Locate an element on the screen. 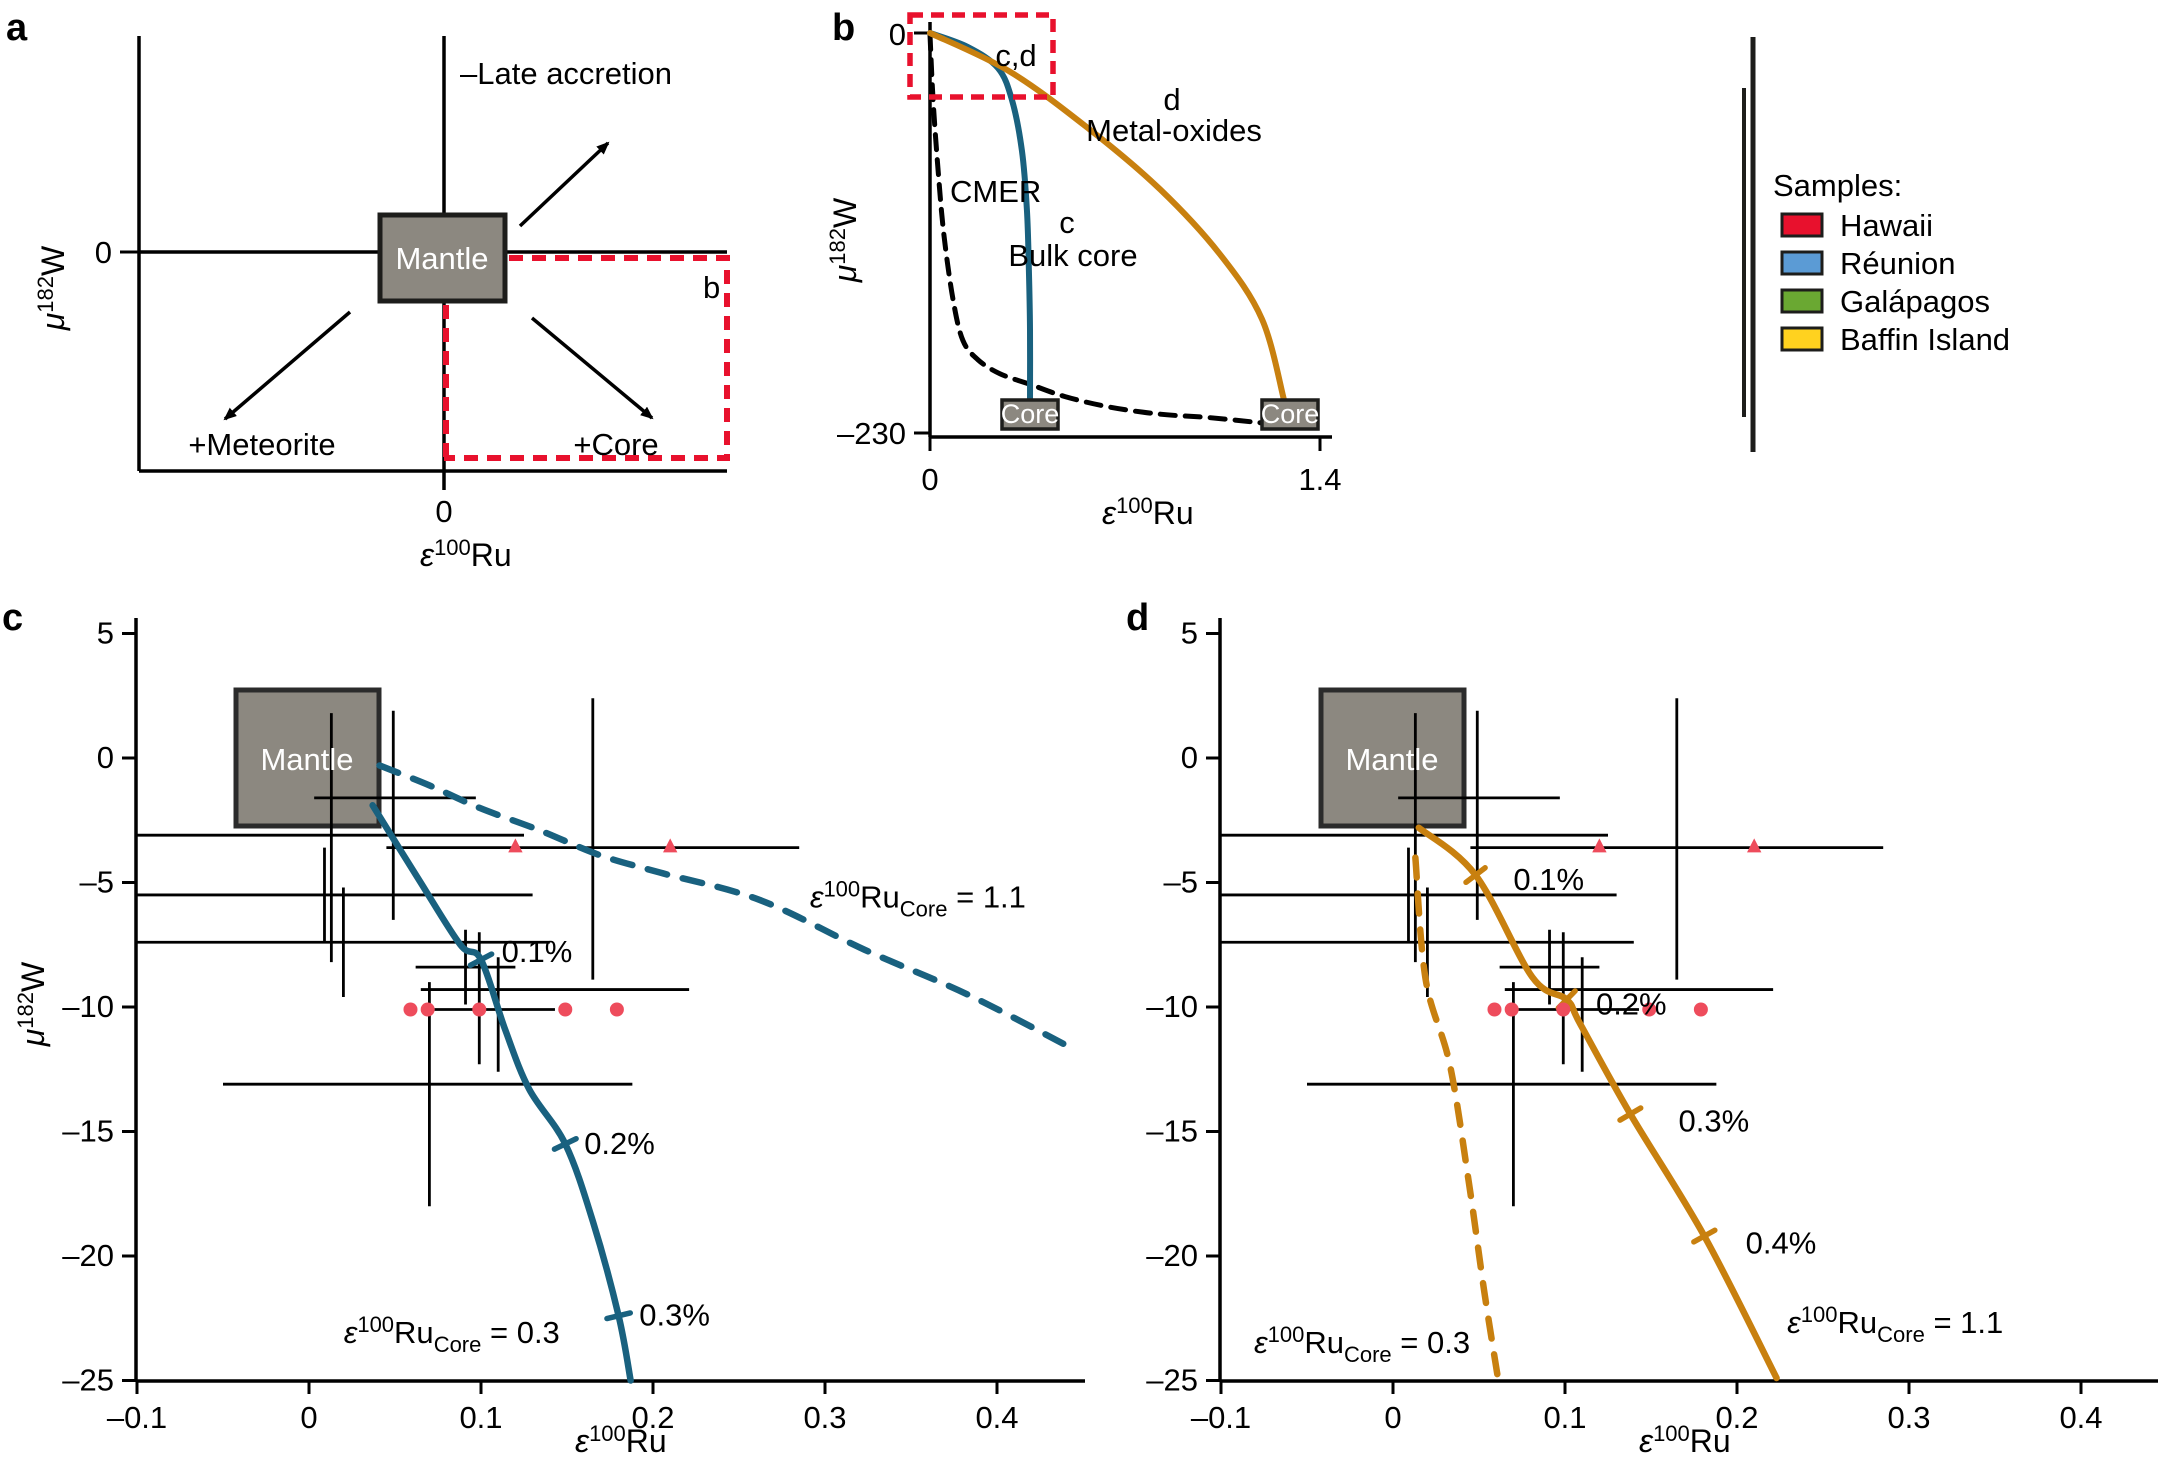  a-mantle-box is located at coordinates (442, 258).